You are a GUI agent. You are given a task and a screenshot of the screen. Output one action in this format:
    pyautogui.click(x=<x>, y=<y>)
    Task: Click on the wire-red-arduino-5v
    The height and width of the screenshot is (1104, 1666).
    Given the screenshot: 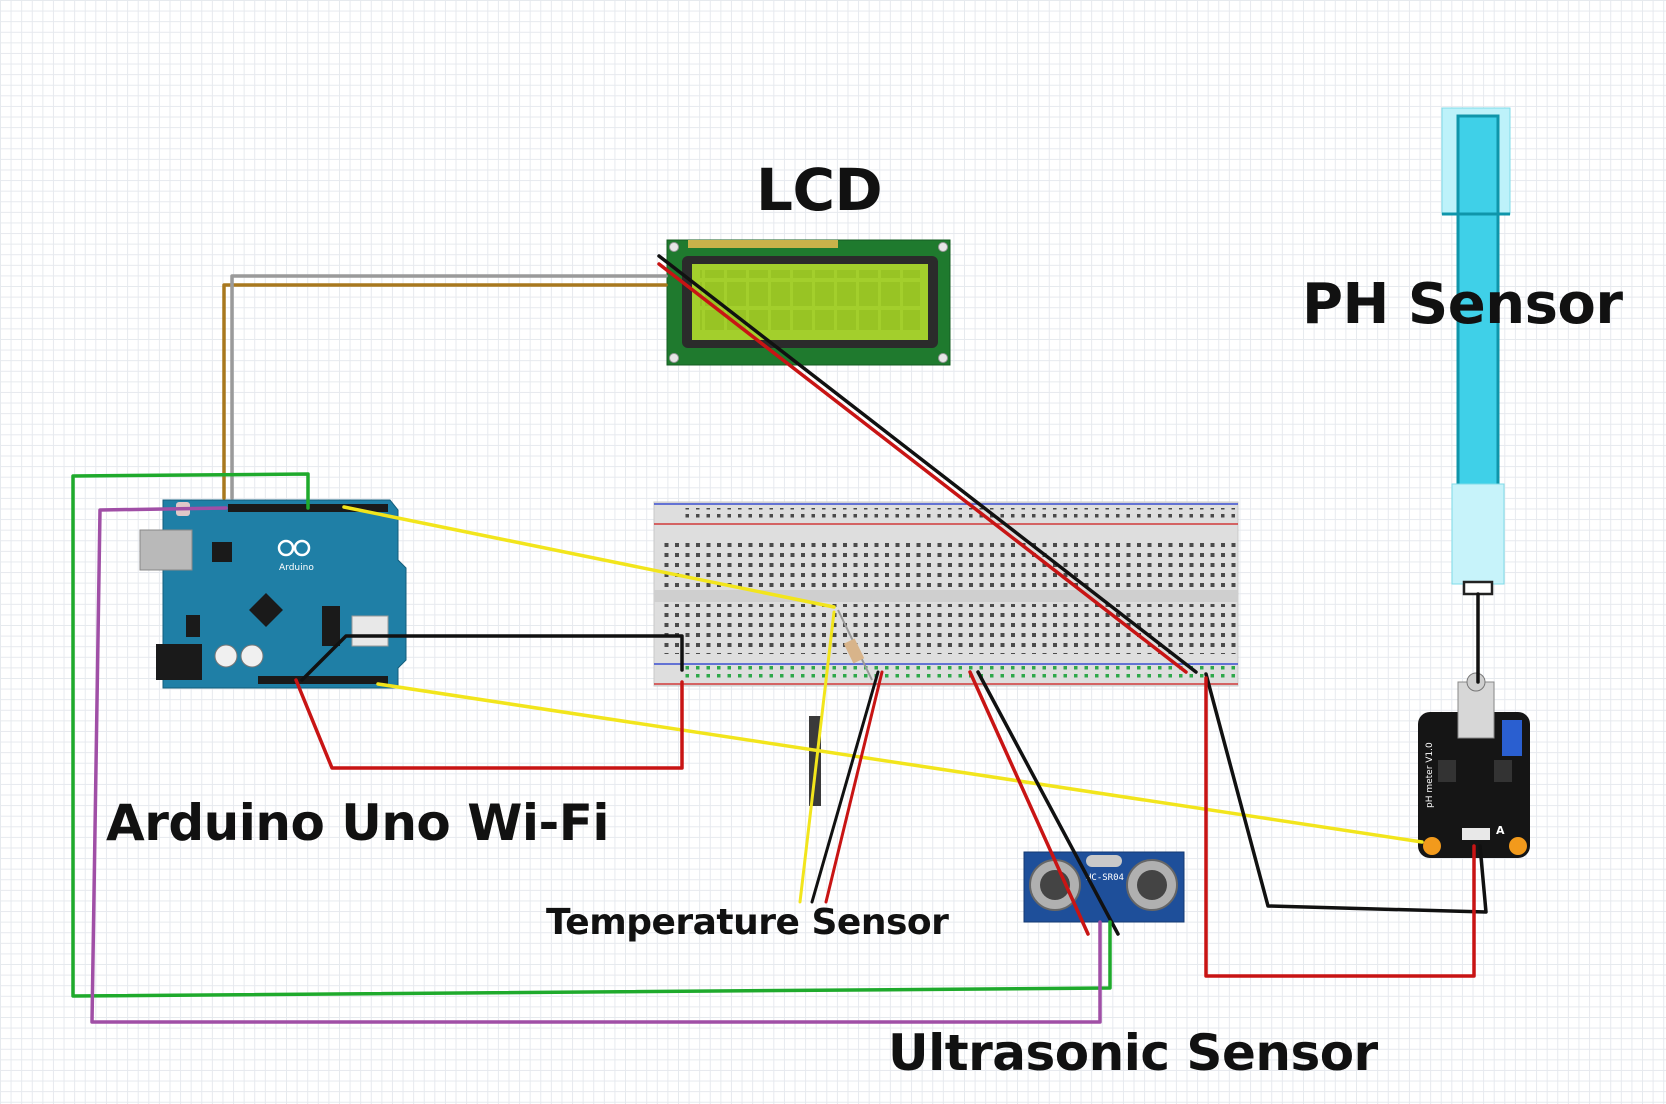 What is the action you would take?
    pyautogui.click(x=489, y=724)
    